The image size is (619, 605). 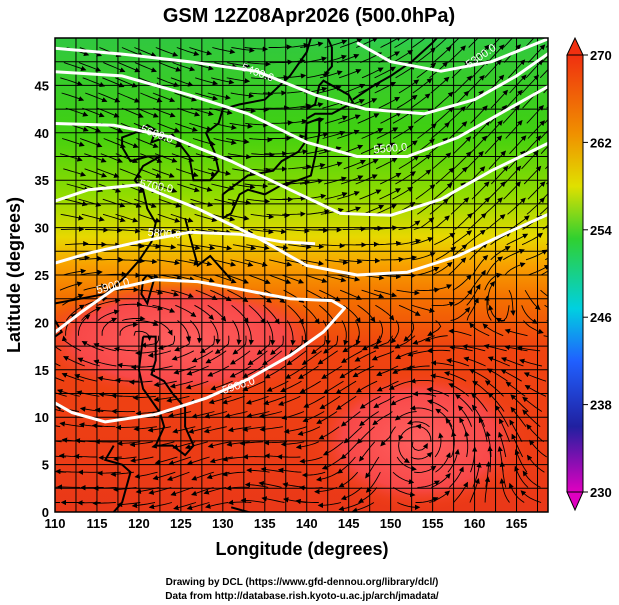 What do you see at coordinates (14, 275) in the screenshot?
I see `y-axis-label: Latitude (degrees)` at bounding box center [14, 275].